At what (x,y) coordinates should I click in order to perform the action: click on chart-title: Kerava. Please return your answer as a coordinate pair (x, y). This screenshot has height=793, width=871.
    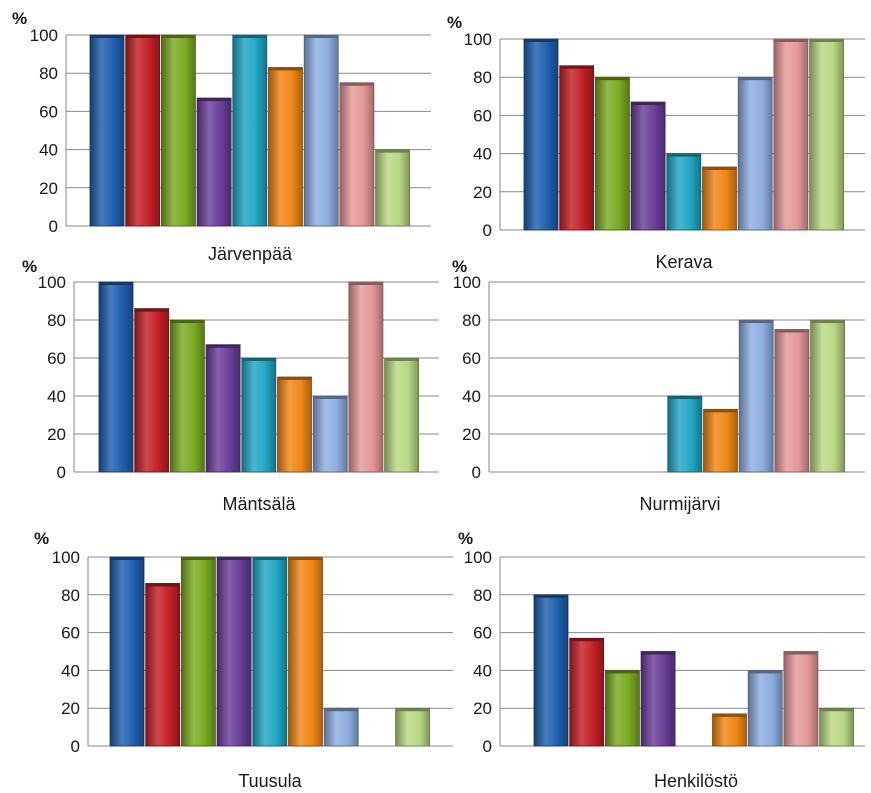
    Looking at the image, I should click on (684, 262).